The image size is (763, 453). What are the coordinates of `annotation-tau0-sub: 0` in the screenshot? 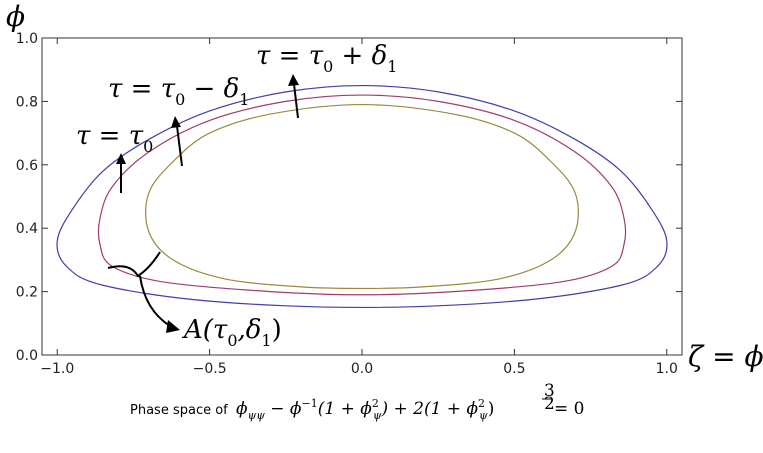 It's located at (148, 146).